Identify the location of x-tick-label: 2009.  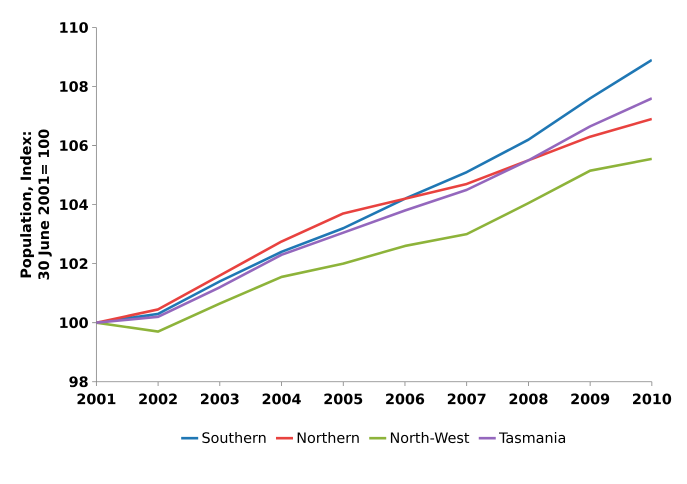
(590, 399).